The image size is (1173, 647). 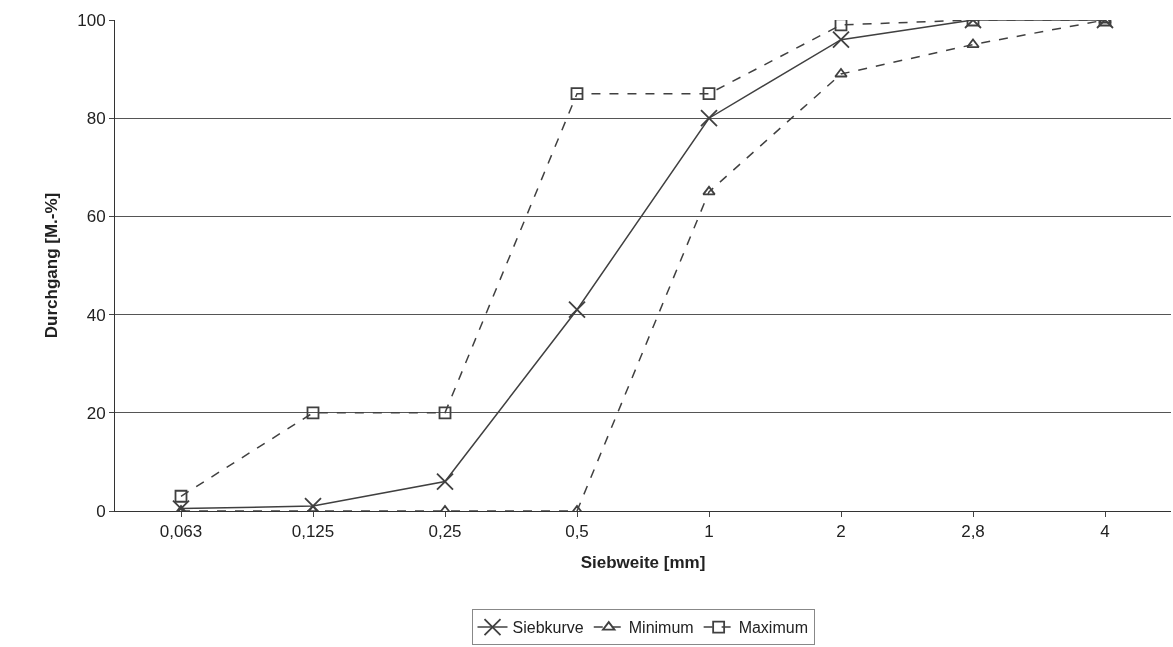 What do you see at coordinates (445, 532) in the screenshot?
I see `x-tick-label: 0,25` at bounding box center [445, 532].